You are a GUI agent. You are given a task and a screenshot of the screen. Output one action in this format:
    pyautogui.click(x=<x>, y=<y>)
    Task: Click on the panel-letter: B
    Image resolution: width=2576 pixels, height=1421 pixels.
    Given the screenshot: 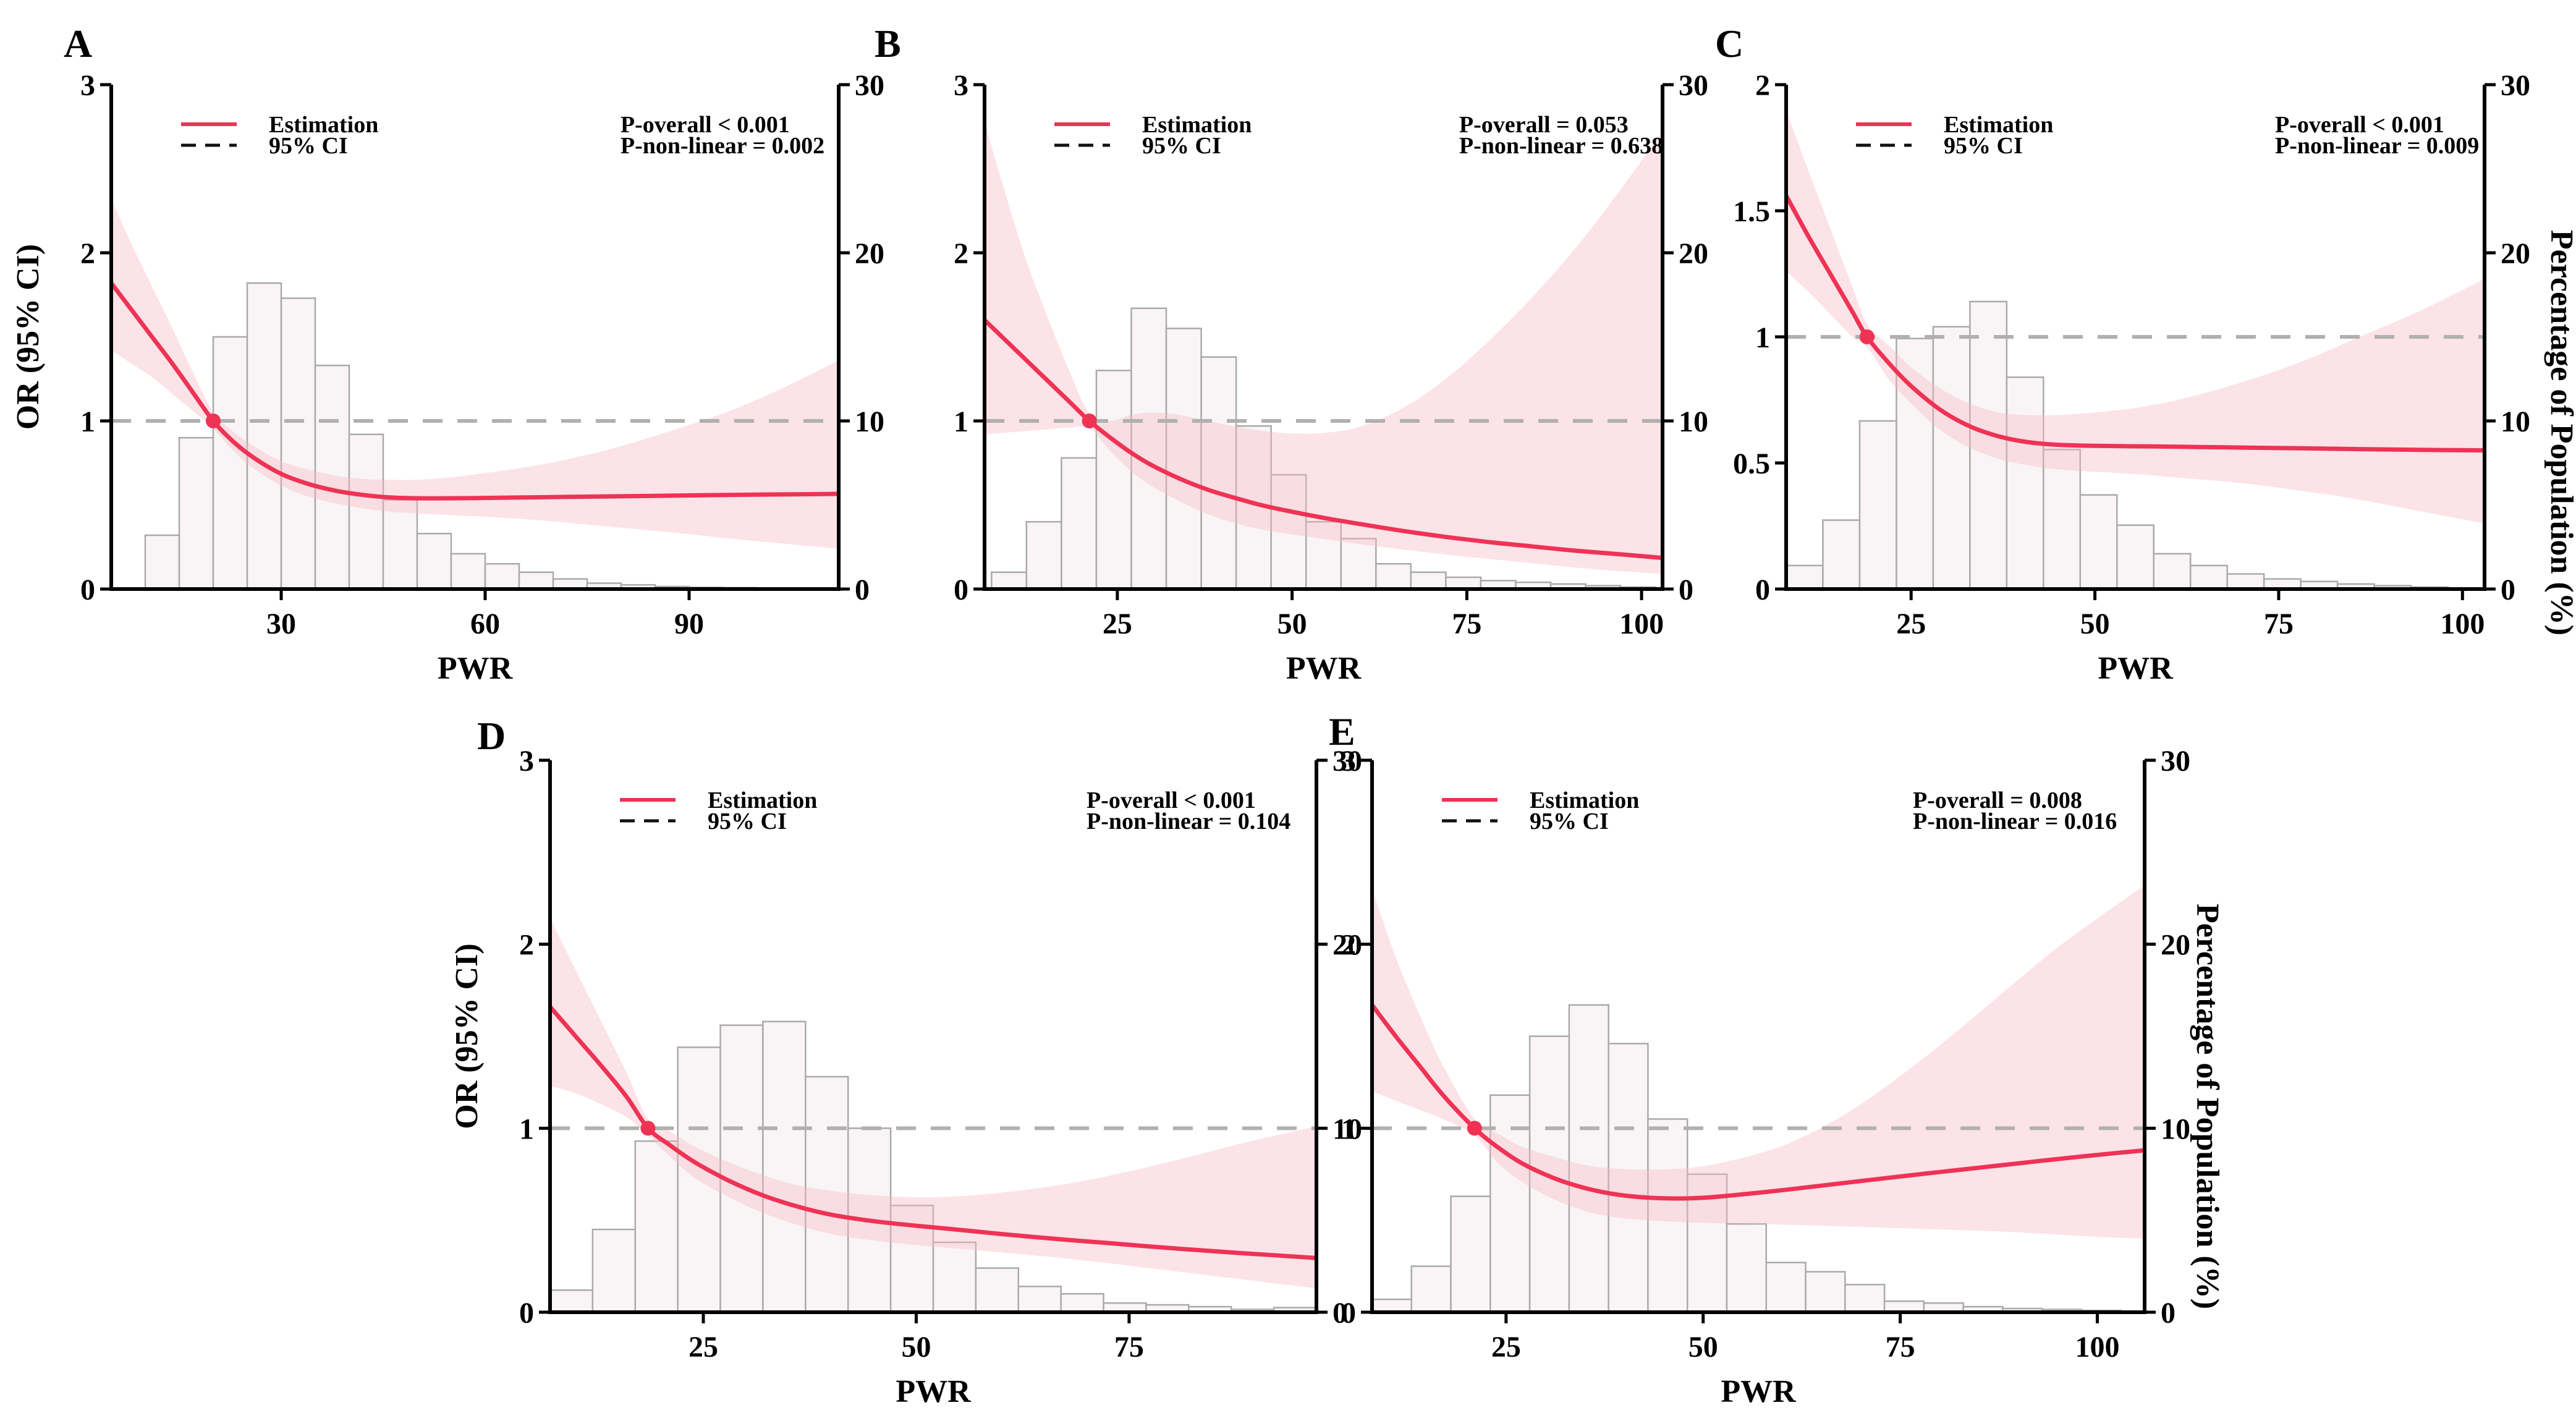 What is the action you would take?
    pyautogui.click(x=888, y=44)
    